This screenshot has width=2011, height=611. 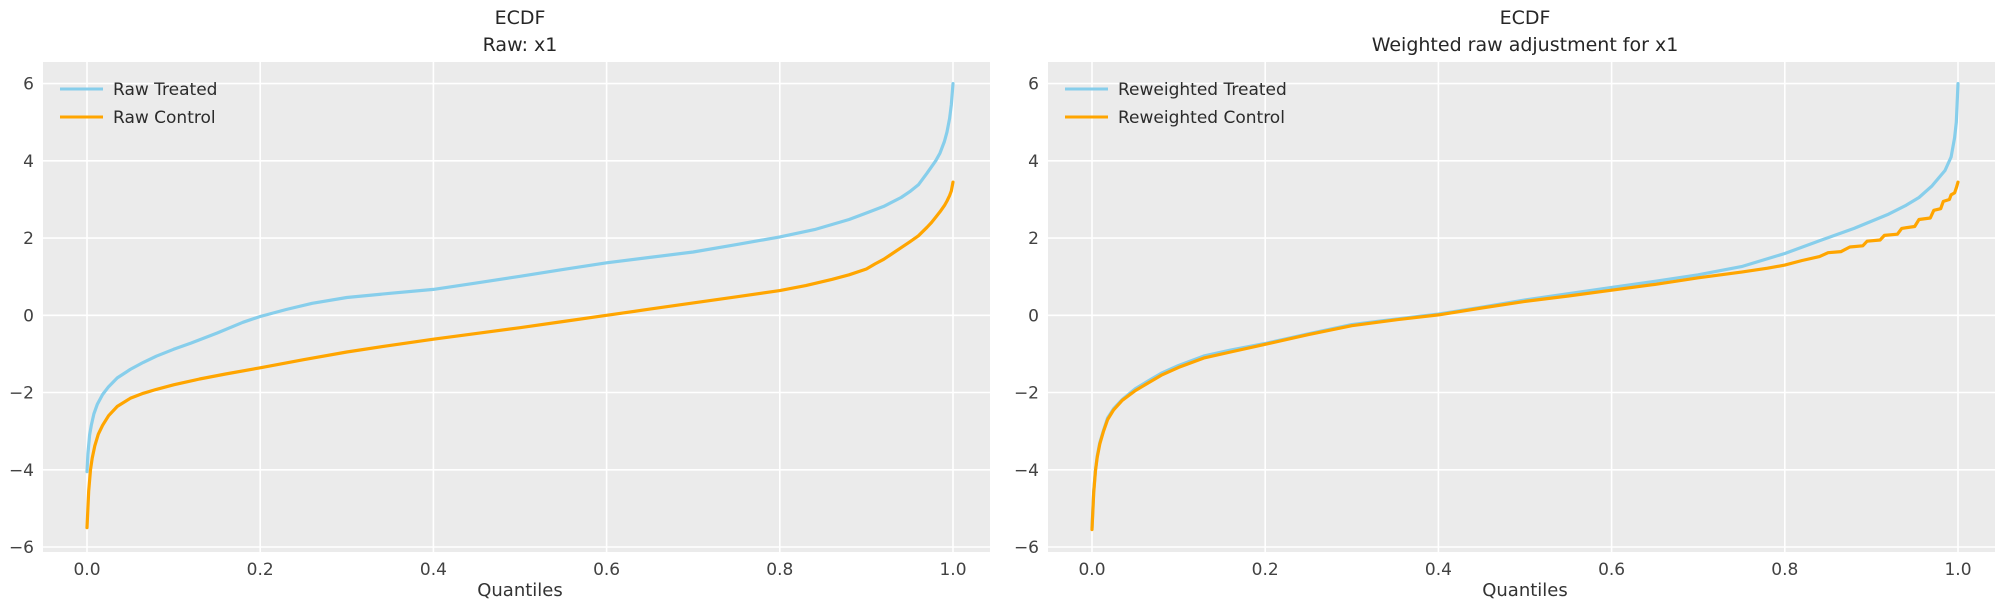 I want to click on legend-label-raw-treated: Raw Treated, so click(x=165, y=90).